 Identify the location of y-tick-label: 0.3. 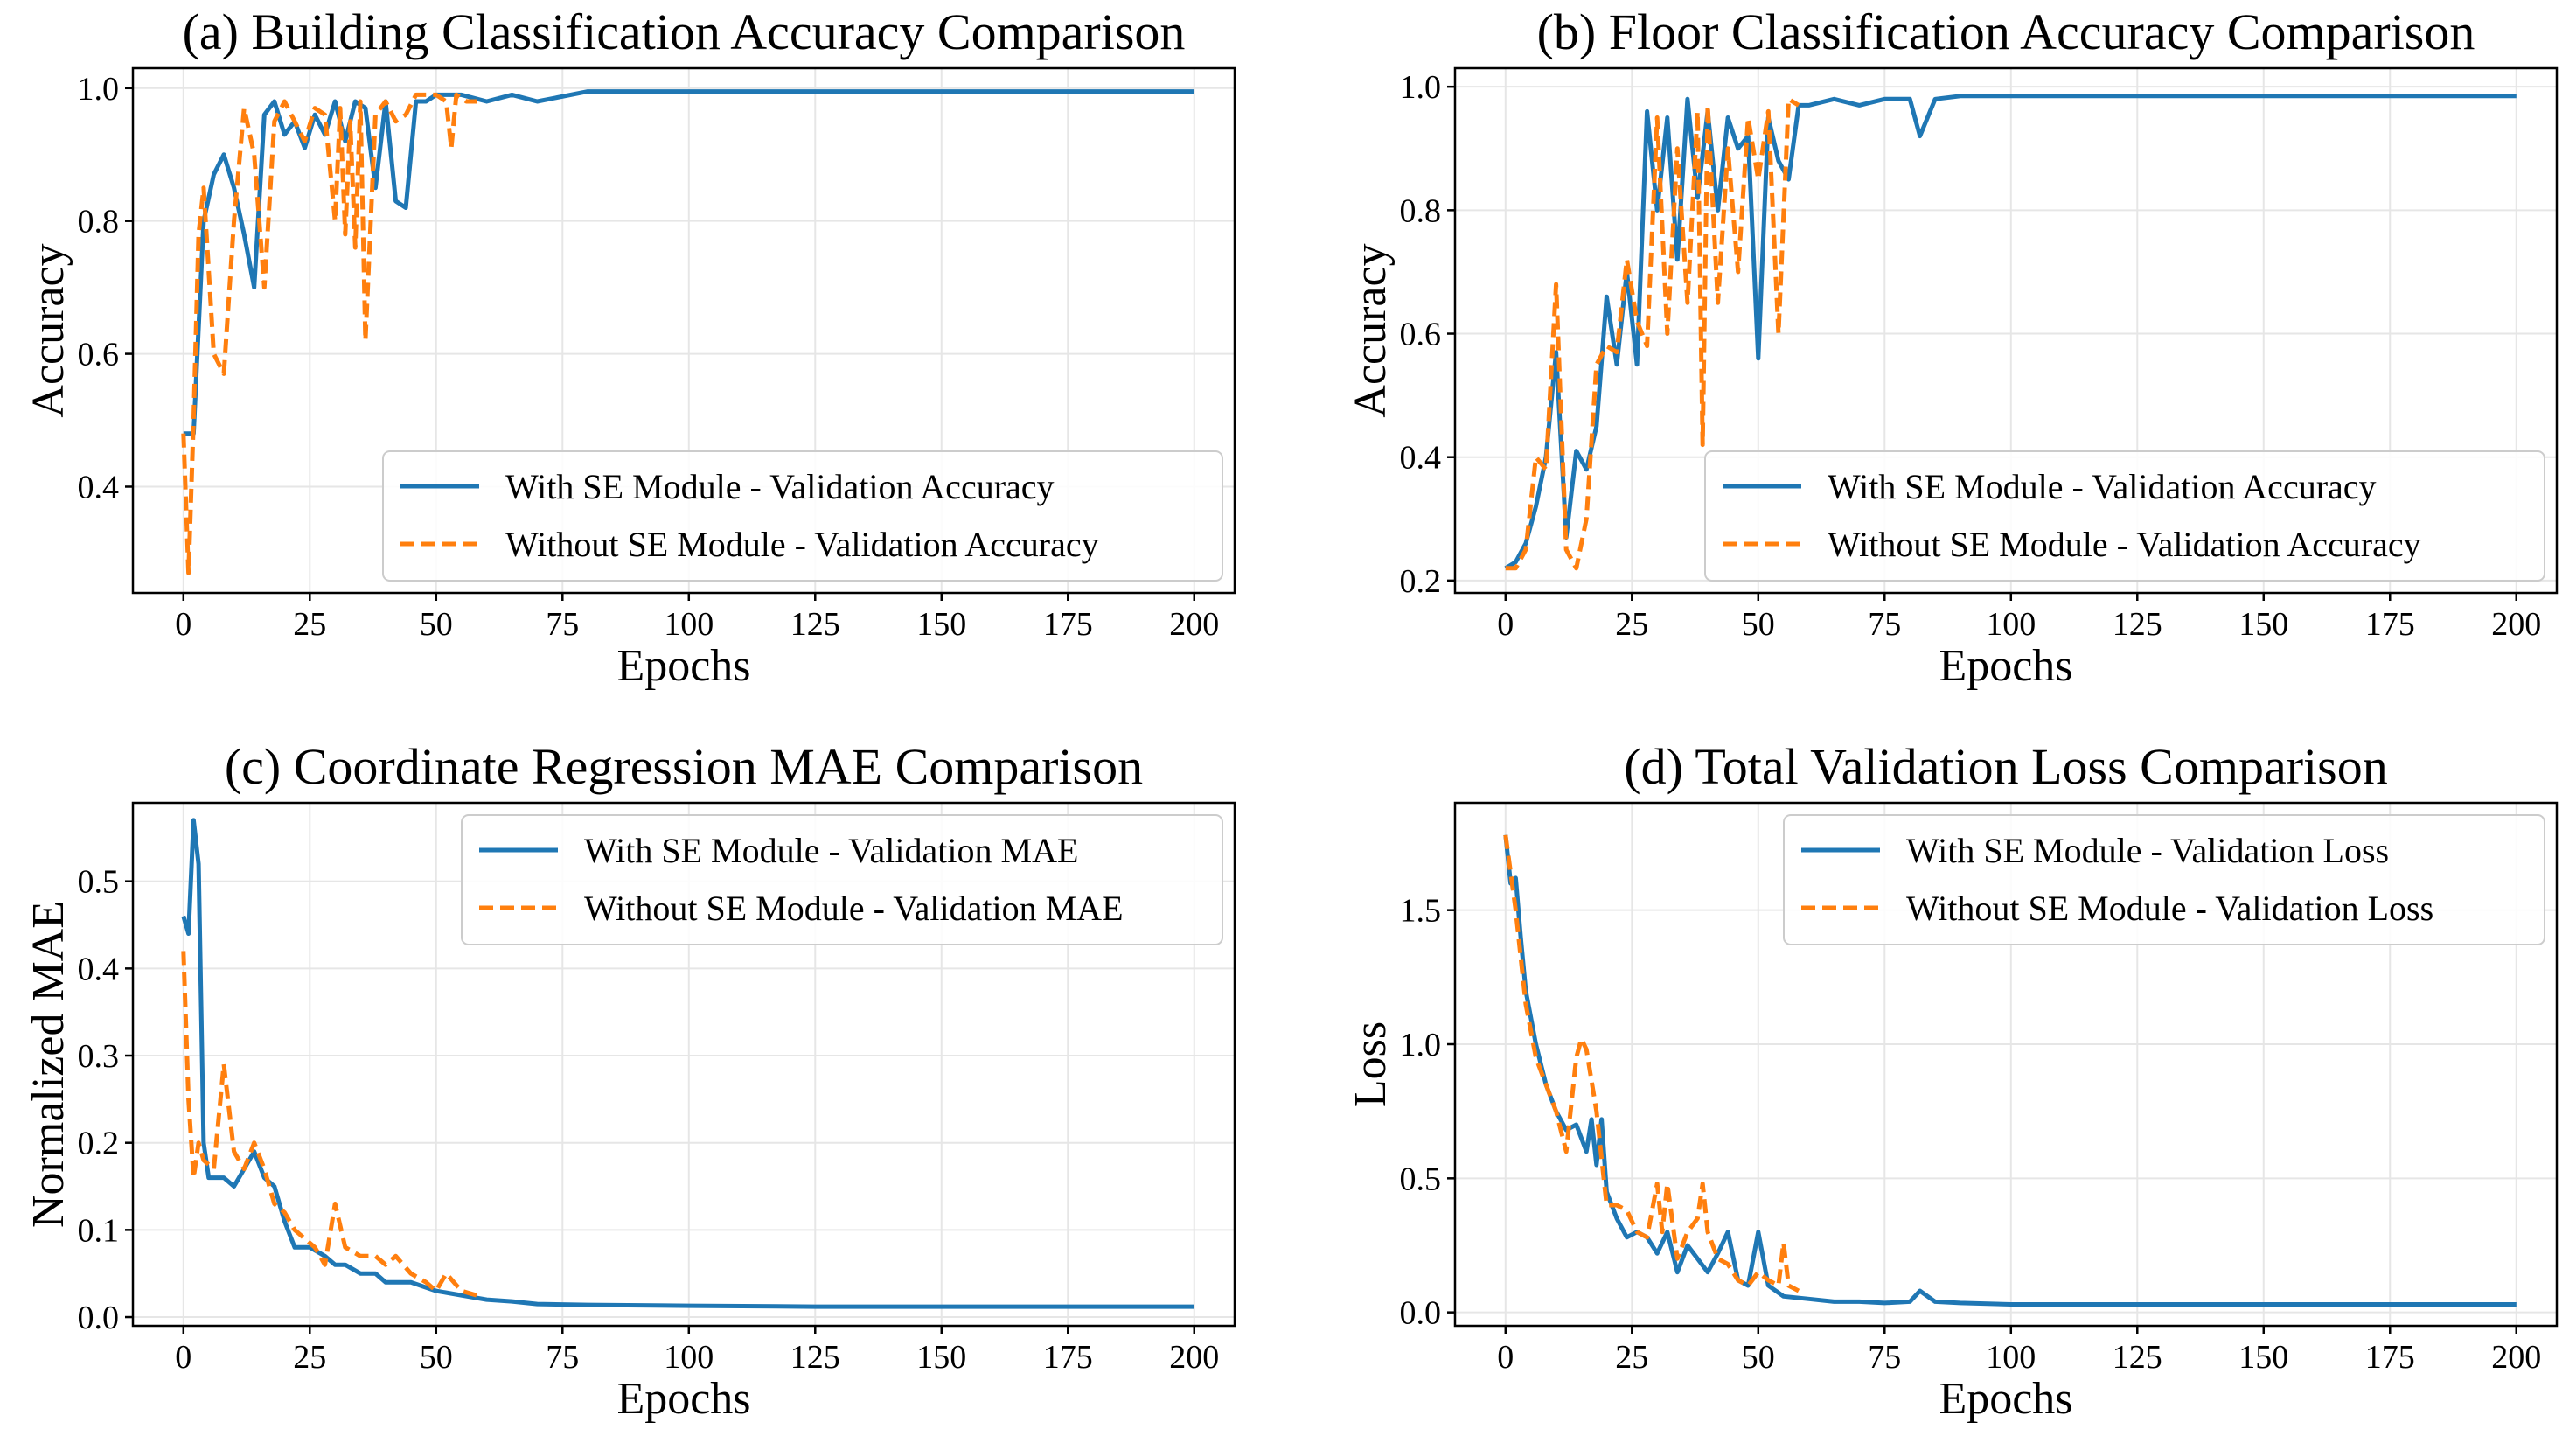
(99, 1056).